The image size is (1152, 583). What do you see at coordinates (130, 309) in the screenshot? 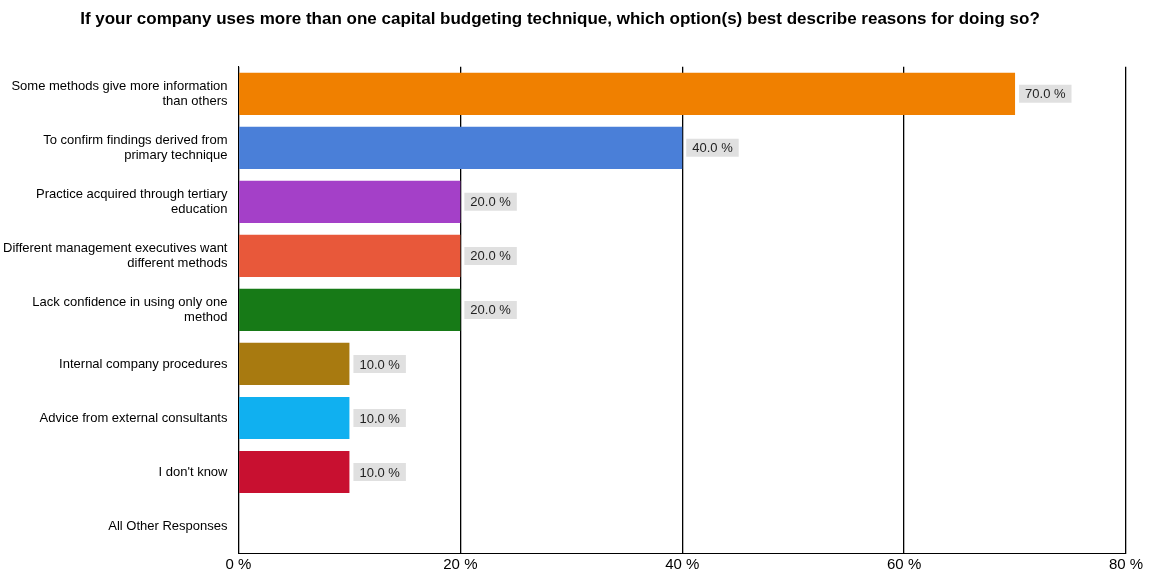
I see `y-tick-label: Lack confidence in using only one method` at bounding box center [130, 309].